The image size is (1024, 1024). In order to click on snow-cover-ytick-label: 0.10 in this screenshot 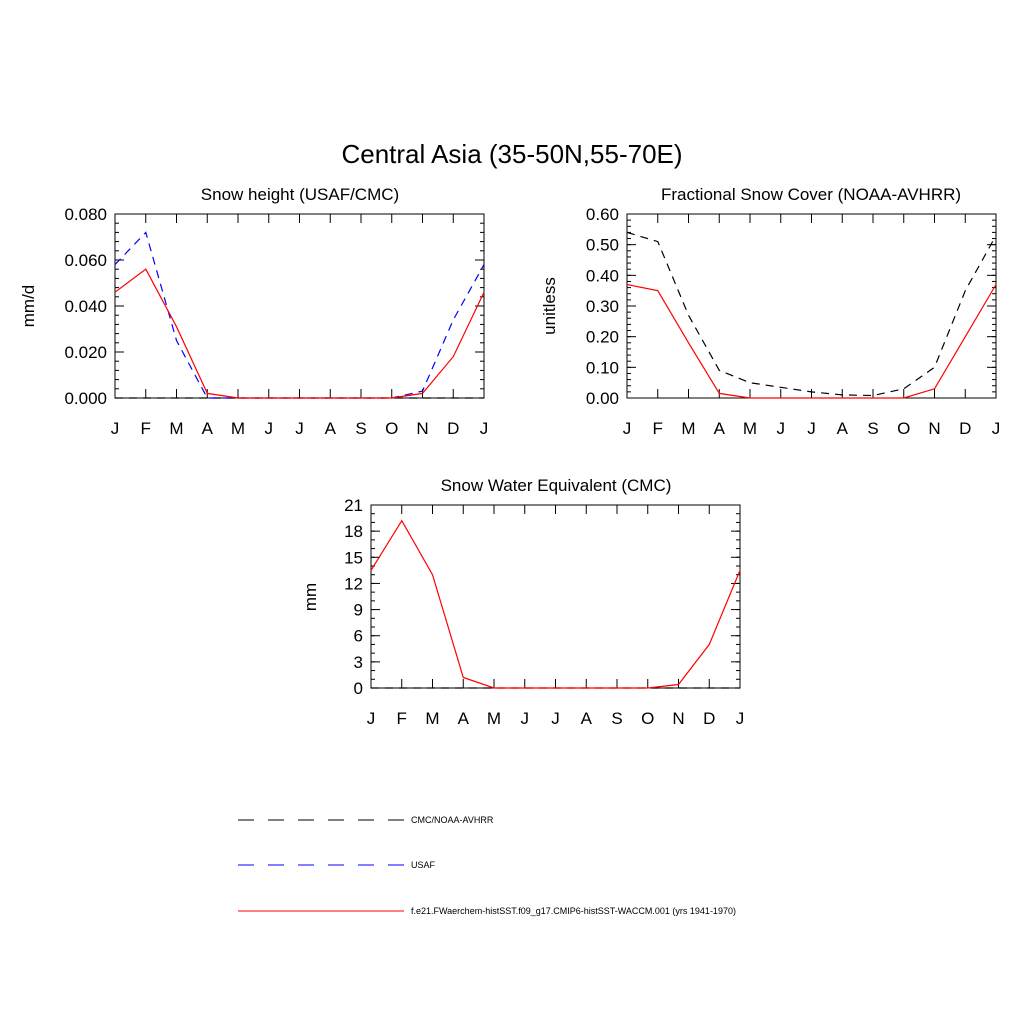, I will do `click(602, 367)`.